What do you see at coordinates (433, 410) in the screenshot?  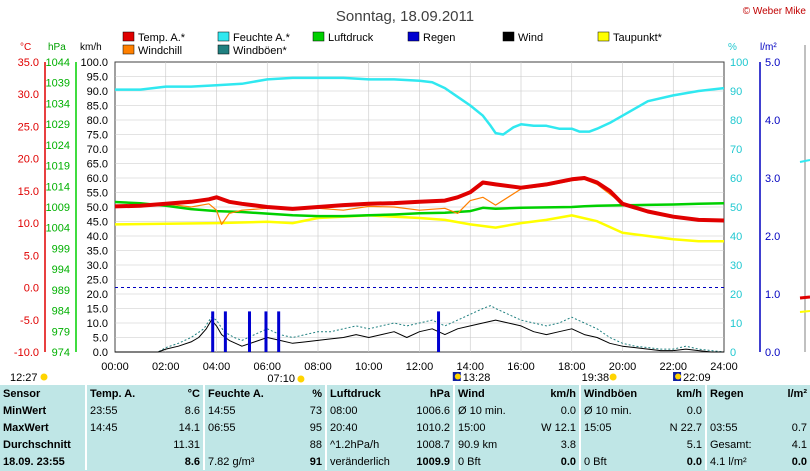 I see `table-cell: 1006.6` at bounding box center [433, 410].